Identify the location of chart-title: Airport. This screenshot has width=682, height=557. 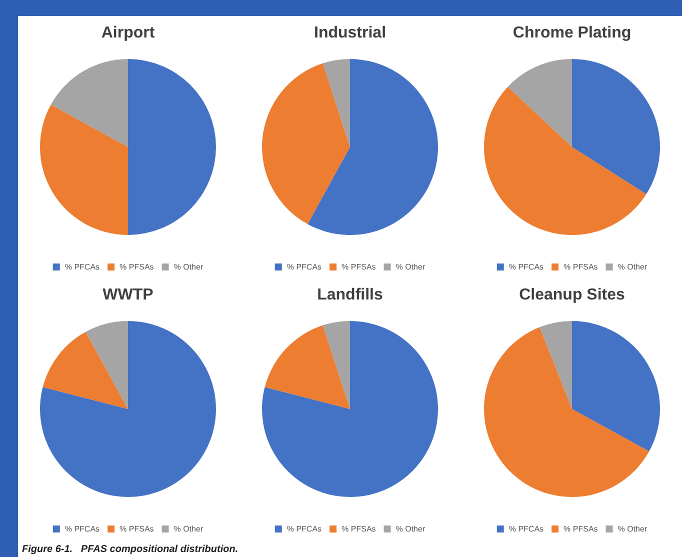
(128, 33).